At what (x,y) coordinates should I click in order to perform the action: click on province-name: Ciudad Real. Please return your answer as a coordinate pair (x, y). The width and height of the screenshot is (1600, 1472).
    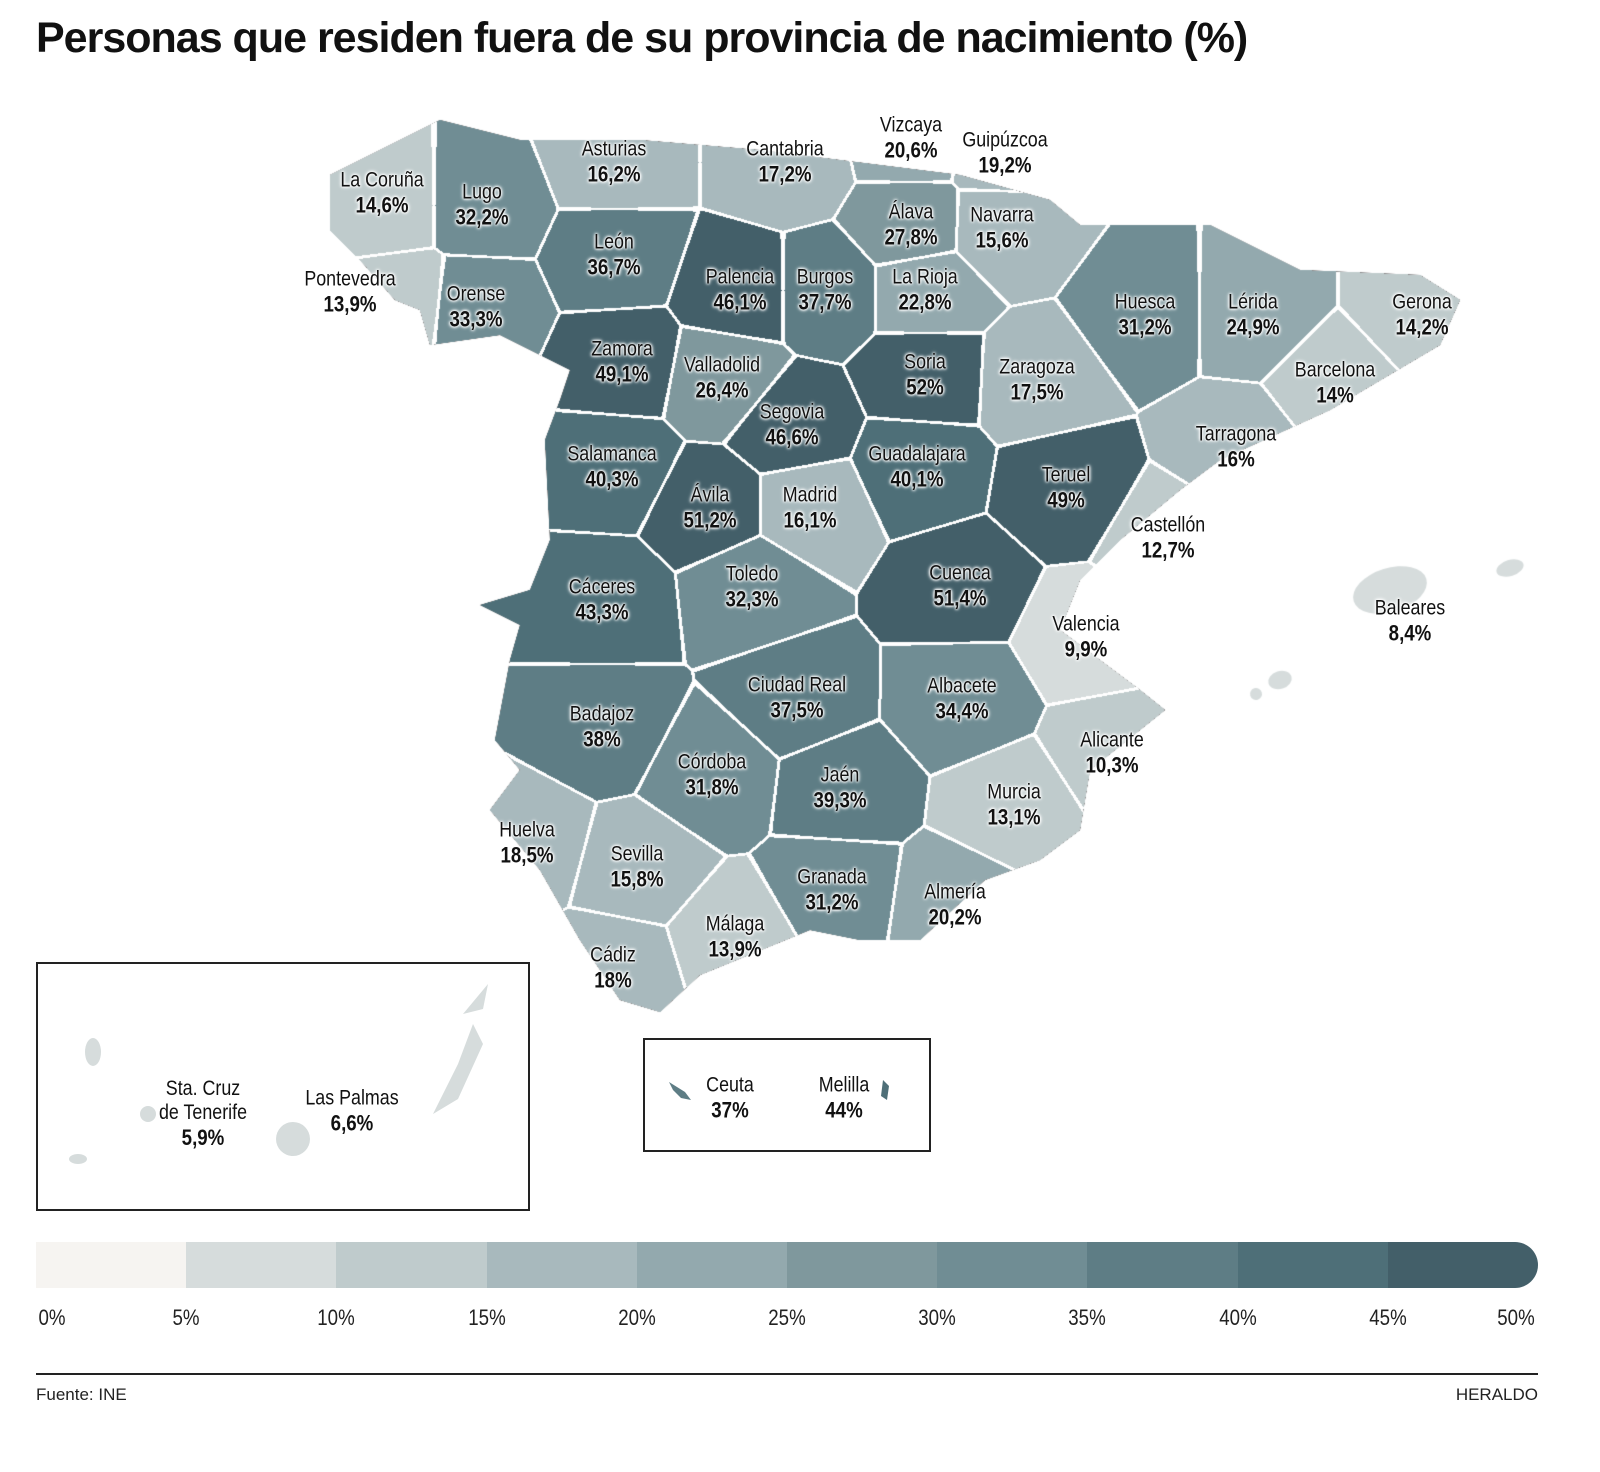
    Looking at the image, I should click on (797, 685).